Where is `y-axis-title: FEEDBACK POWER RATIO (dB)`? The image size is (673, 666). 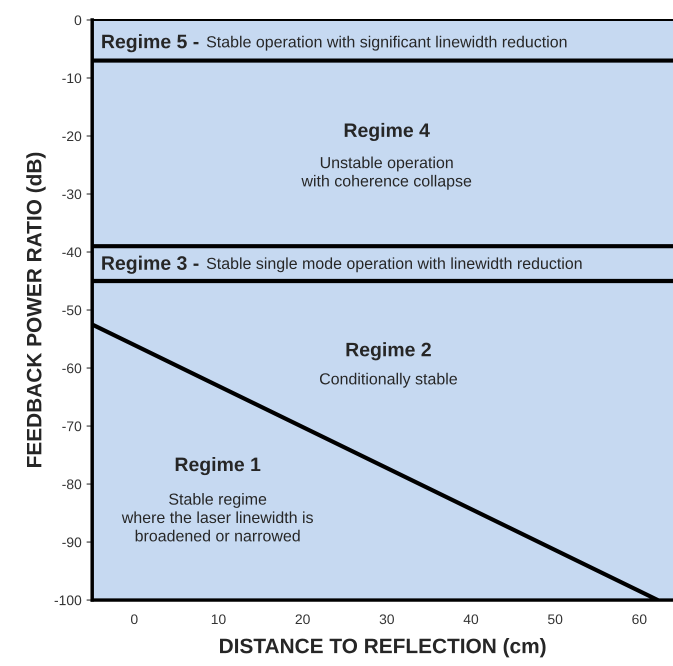 y-axis-title: FEEDBACK POWER RATIO (dB) is located at coordinates (36, 309).